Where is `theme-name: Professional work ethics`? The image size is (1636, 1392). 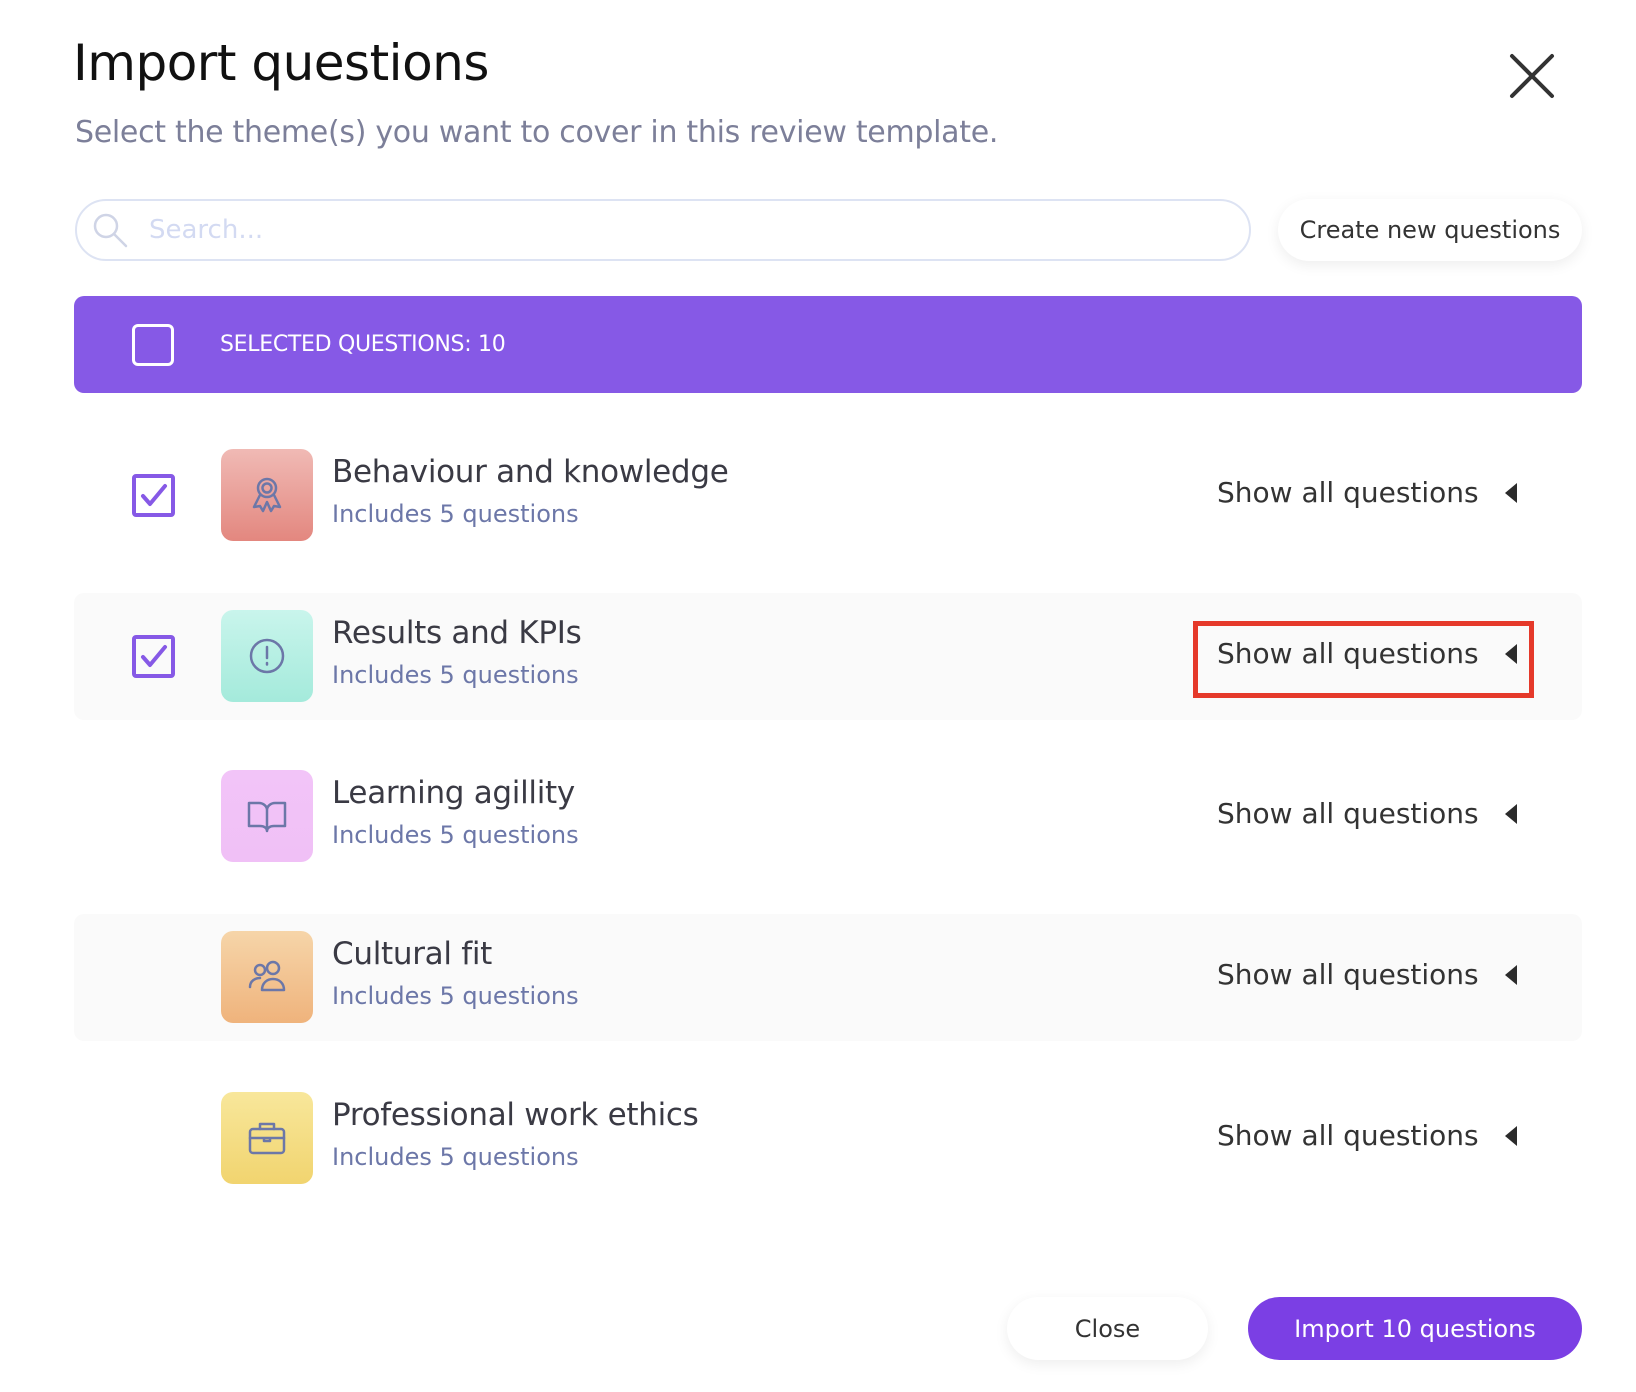 theme-name: Professional work ethics is located at coordinates (515, 1115).